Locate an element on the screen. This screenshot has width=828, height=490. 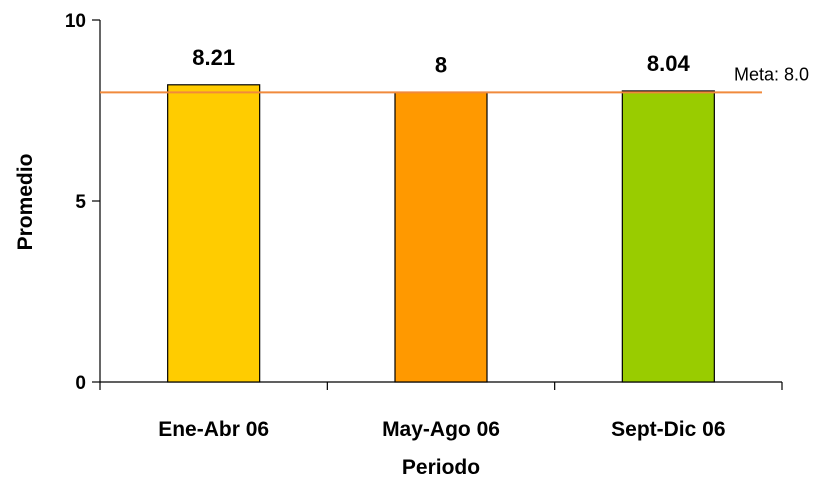
bar-value-label: 8.04 is located at coordinates (669, 63).